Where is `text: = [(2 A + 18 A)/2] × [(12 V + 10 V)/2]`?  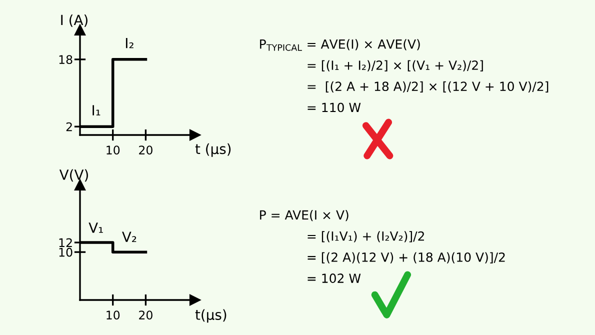 text: = [(2 A + 18 A)/2] × [(12 V + 10 V)/2] is located at coordinates (428, 87).